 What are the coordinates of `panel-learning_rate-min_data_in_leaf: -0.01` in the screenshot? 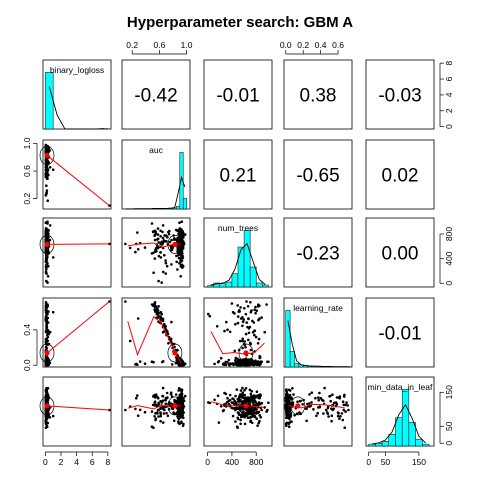 It's located at (400, 332).